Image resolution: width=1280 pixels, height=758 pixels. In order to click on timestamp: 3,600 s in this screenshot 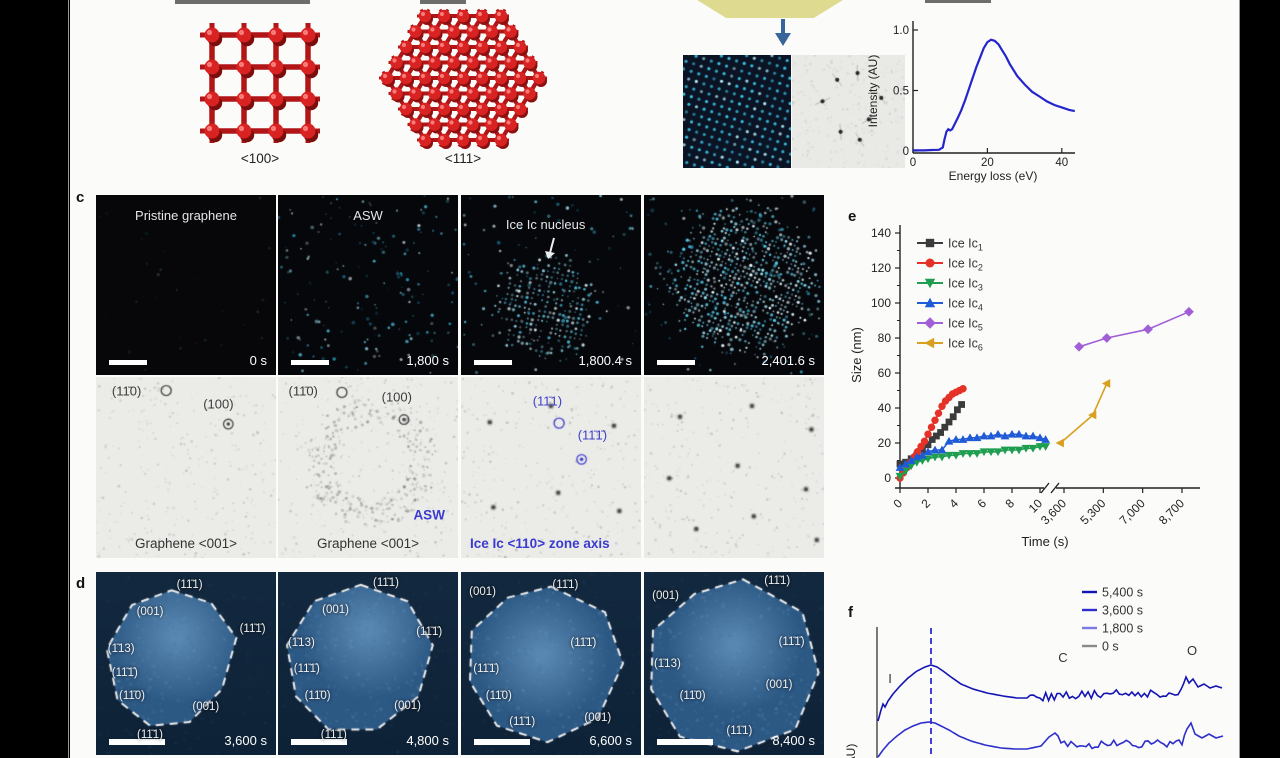, I will do `click(245, 740)`.